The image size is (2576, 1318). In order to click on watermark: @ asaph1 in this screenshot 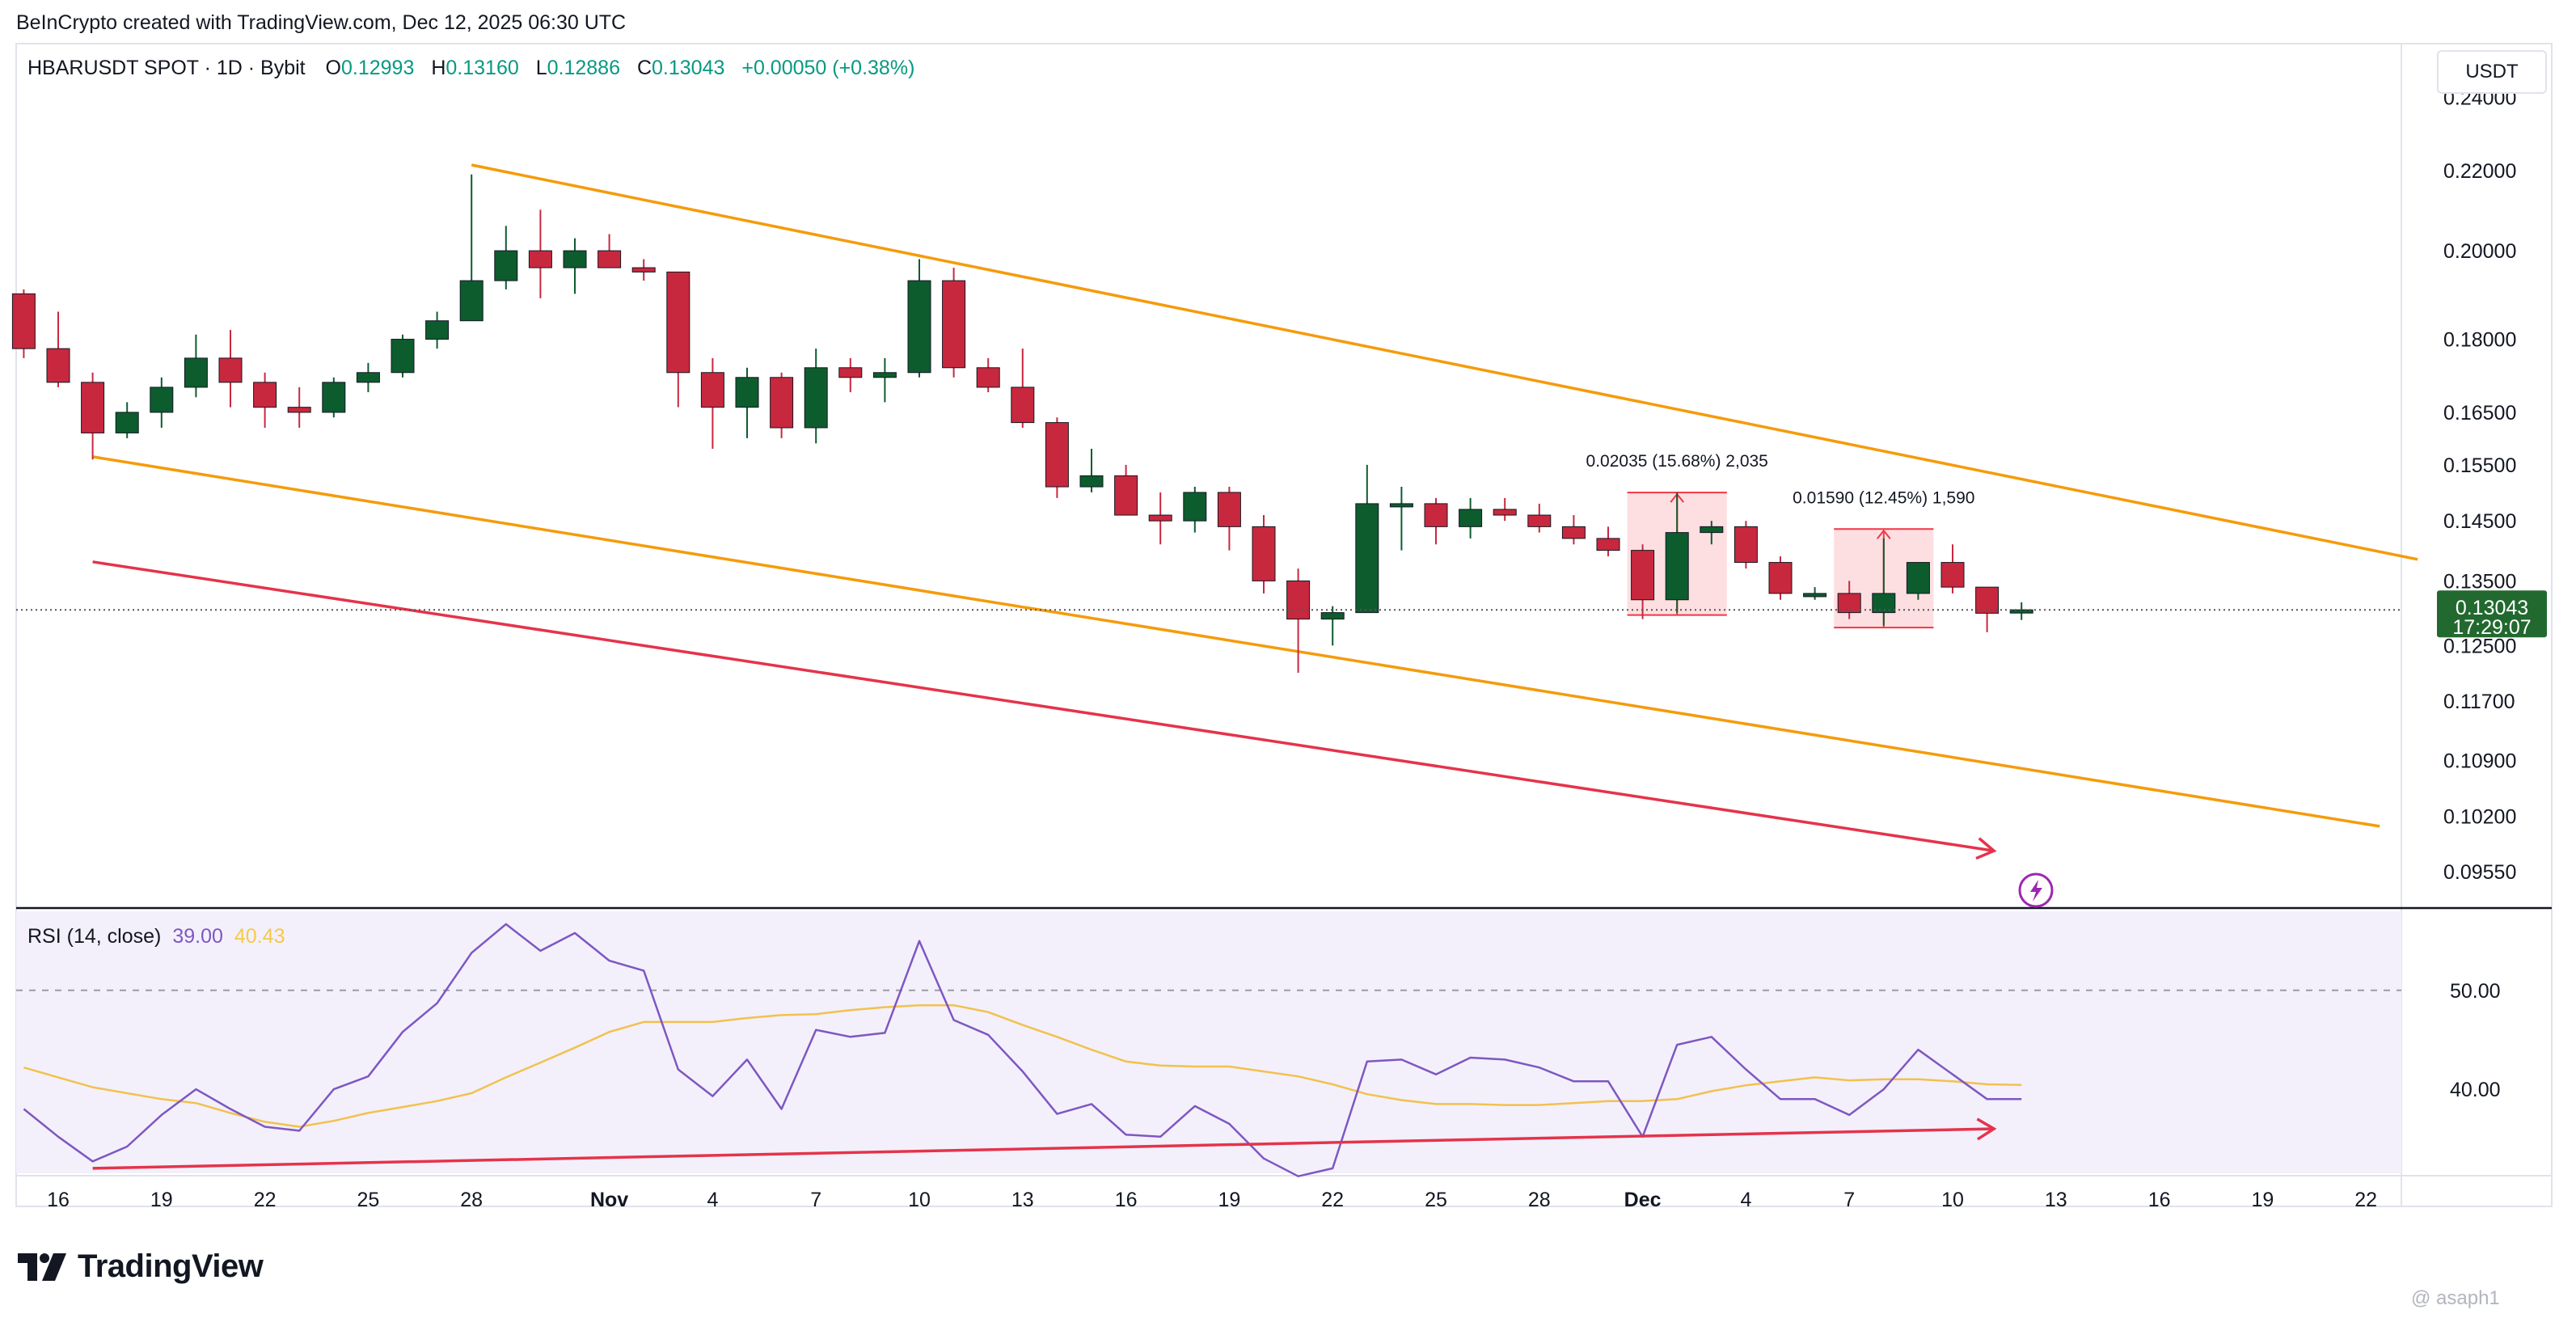, I will do `click(2455, 1298)`.